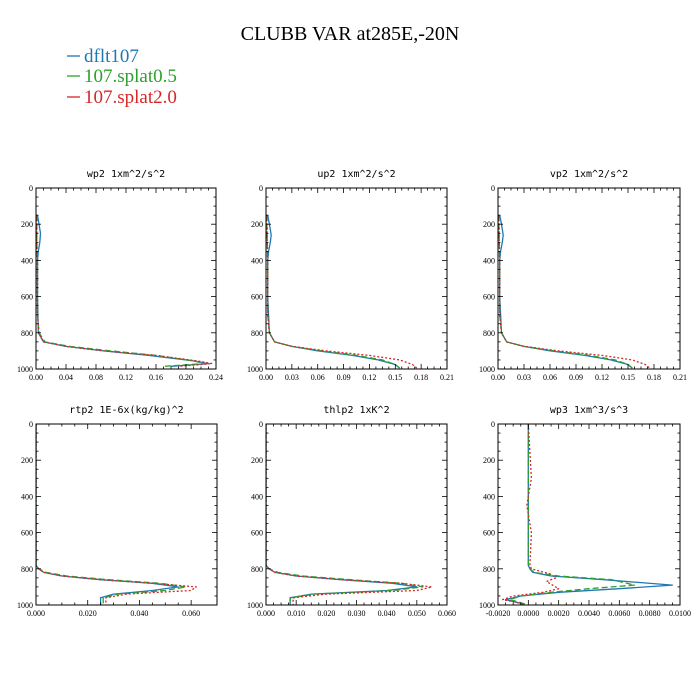  I want to click on panel-title: vp2 1xm^2/s^2, so click(589, 174).